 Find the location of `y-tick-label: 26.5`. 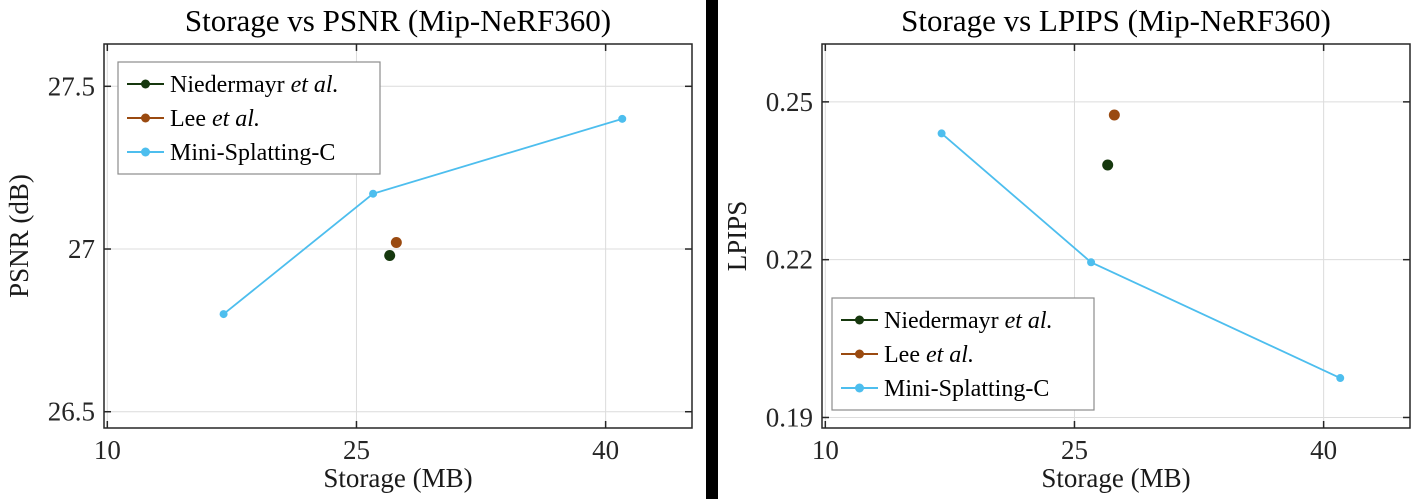

y-tick-label: 26.5 is located at coordinates (71, 412).